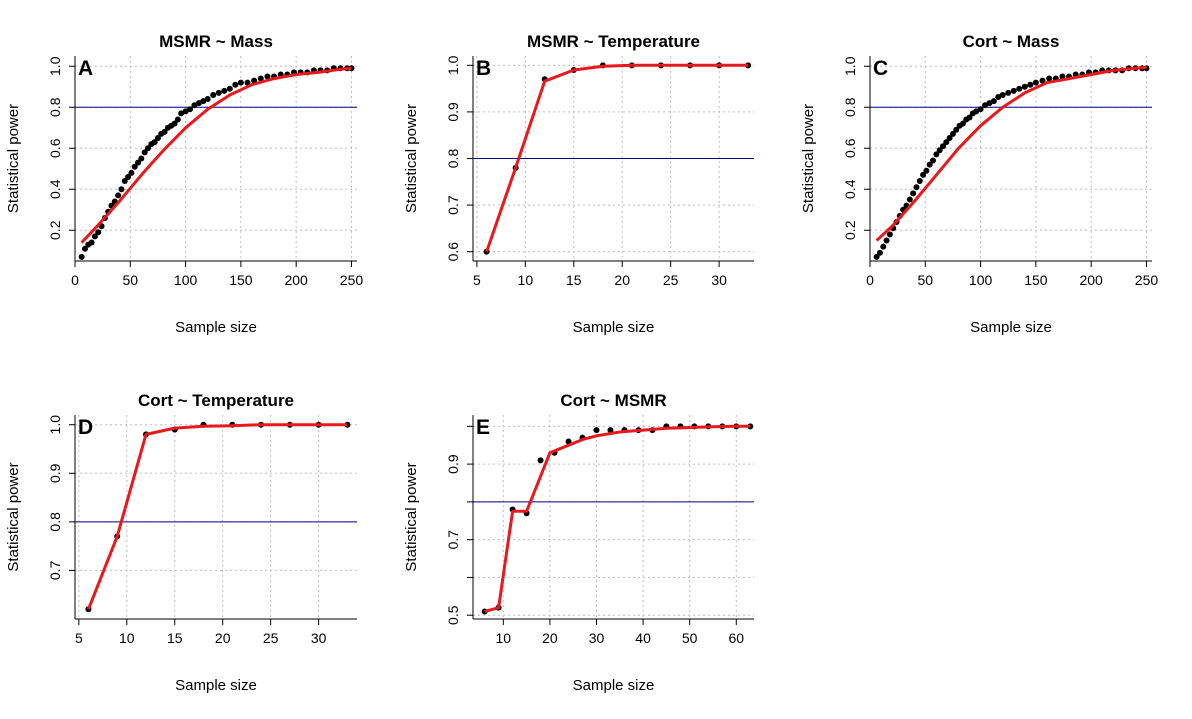 Image resolution: width=1192 pixels, height=719 pixels. Describe the element at coordinates (55, 107) in the screenshot. I see `y-tick-label: 0.8` at that location.